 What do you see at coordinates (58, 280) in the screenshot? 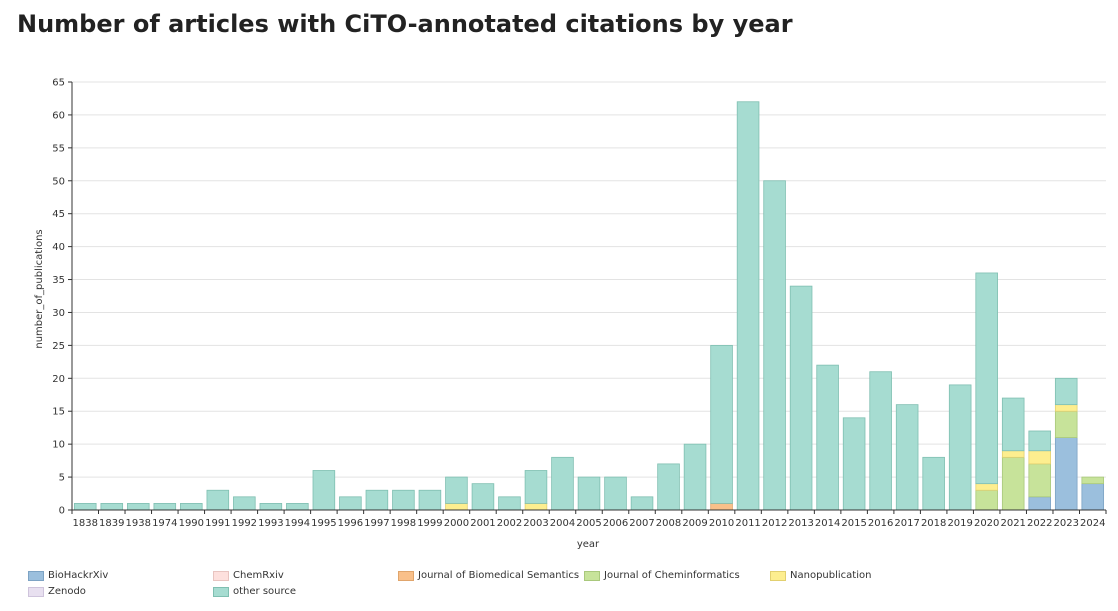
I see `y-tick-label: 35` at bounding box center [58, 280].